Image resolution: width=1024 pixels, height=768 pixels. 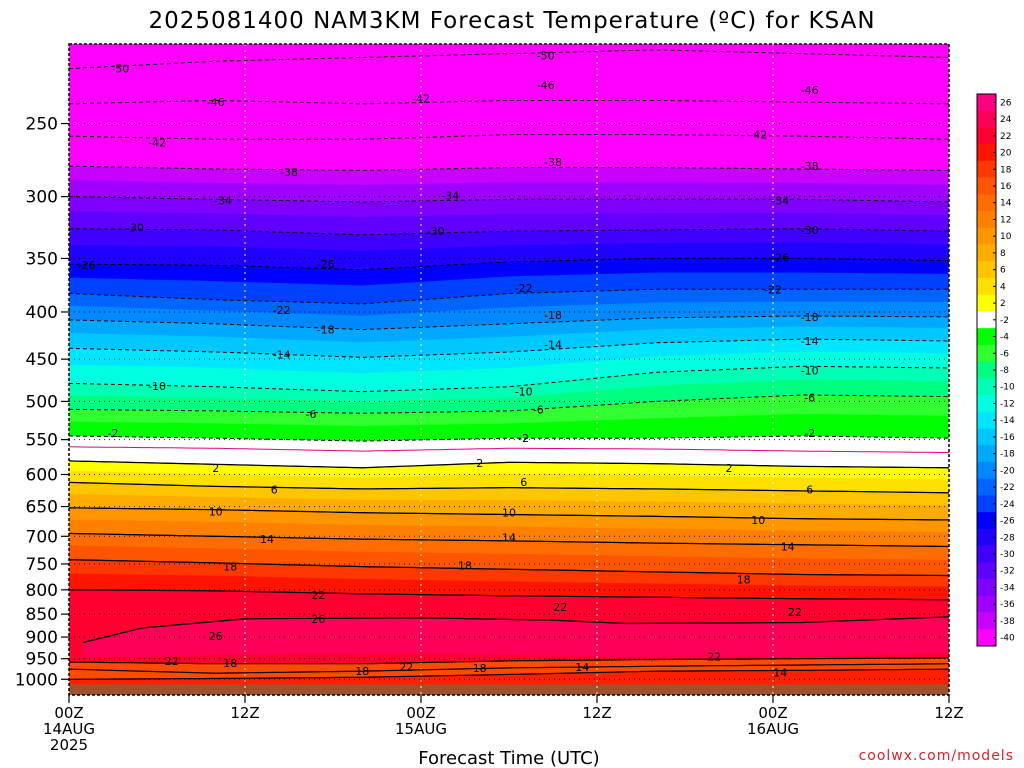 What do you see at coordinates (42, 615) in the screenshot?
I see `y-tick-label: 850` at bounding box center [42, 615].